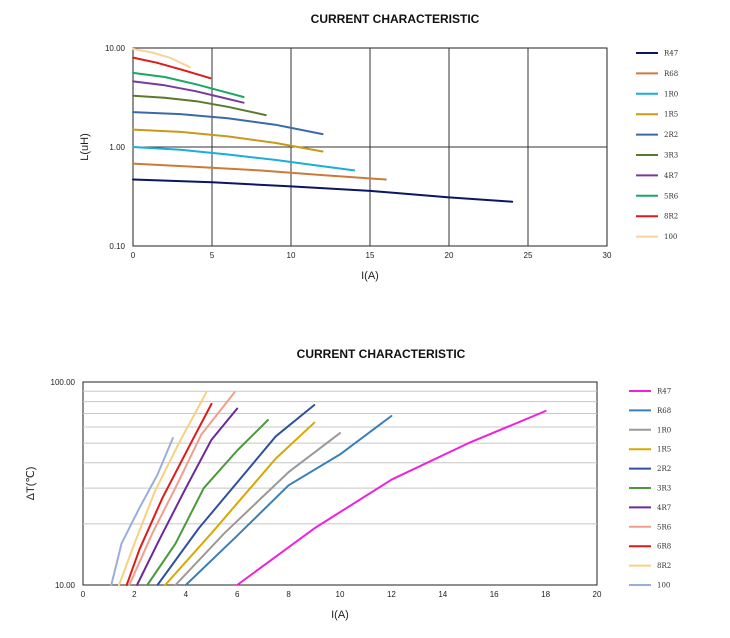  What do you see at coordinates (237, 594) in the screenshot?
I see `x-tick-label: 6` at bounding box center [237, 594].